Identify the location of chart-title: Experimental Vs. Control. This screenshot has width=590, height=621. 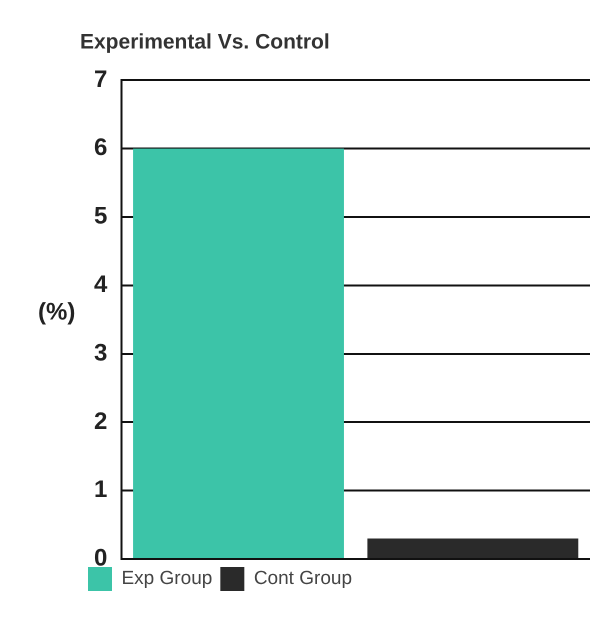
(205, 42).